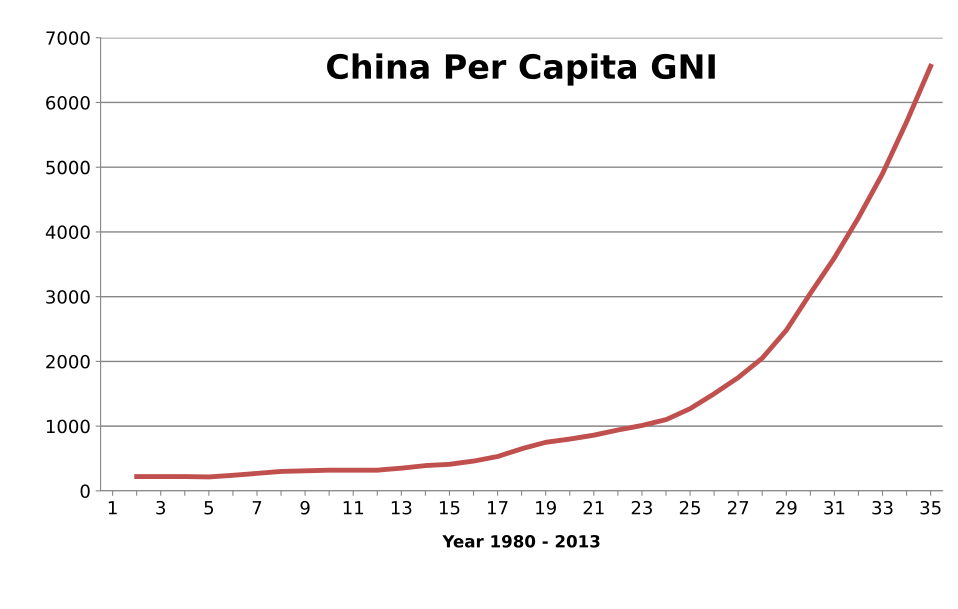 The width and height of the screenshot is (958, 609). I want to click on x-tick-label: 27, so click(738, 507).